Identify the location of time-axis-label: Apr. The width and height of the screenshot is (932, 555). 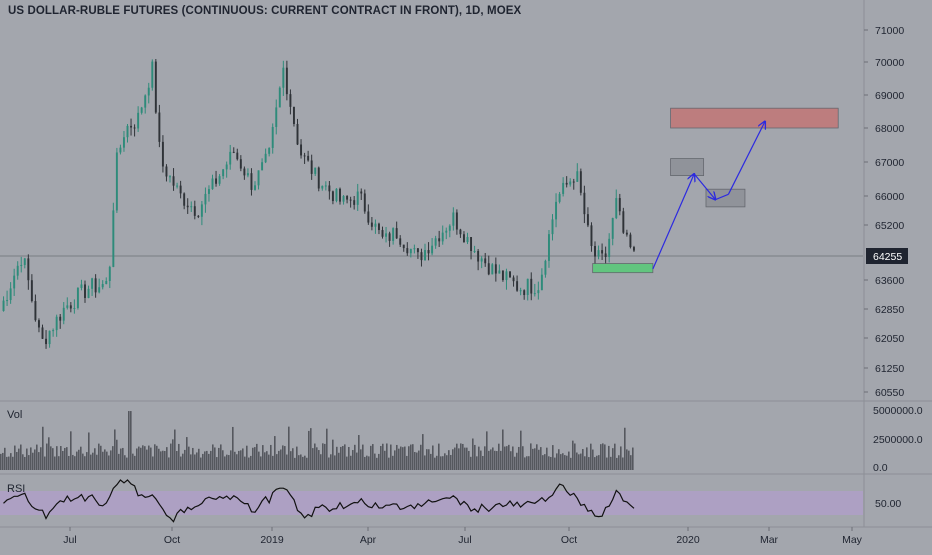
(368, 540).